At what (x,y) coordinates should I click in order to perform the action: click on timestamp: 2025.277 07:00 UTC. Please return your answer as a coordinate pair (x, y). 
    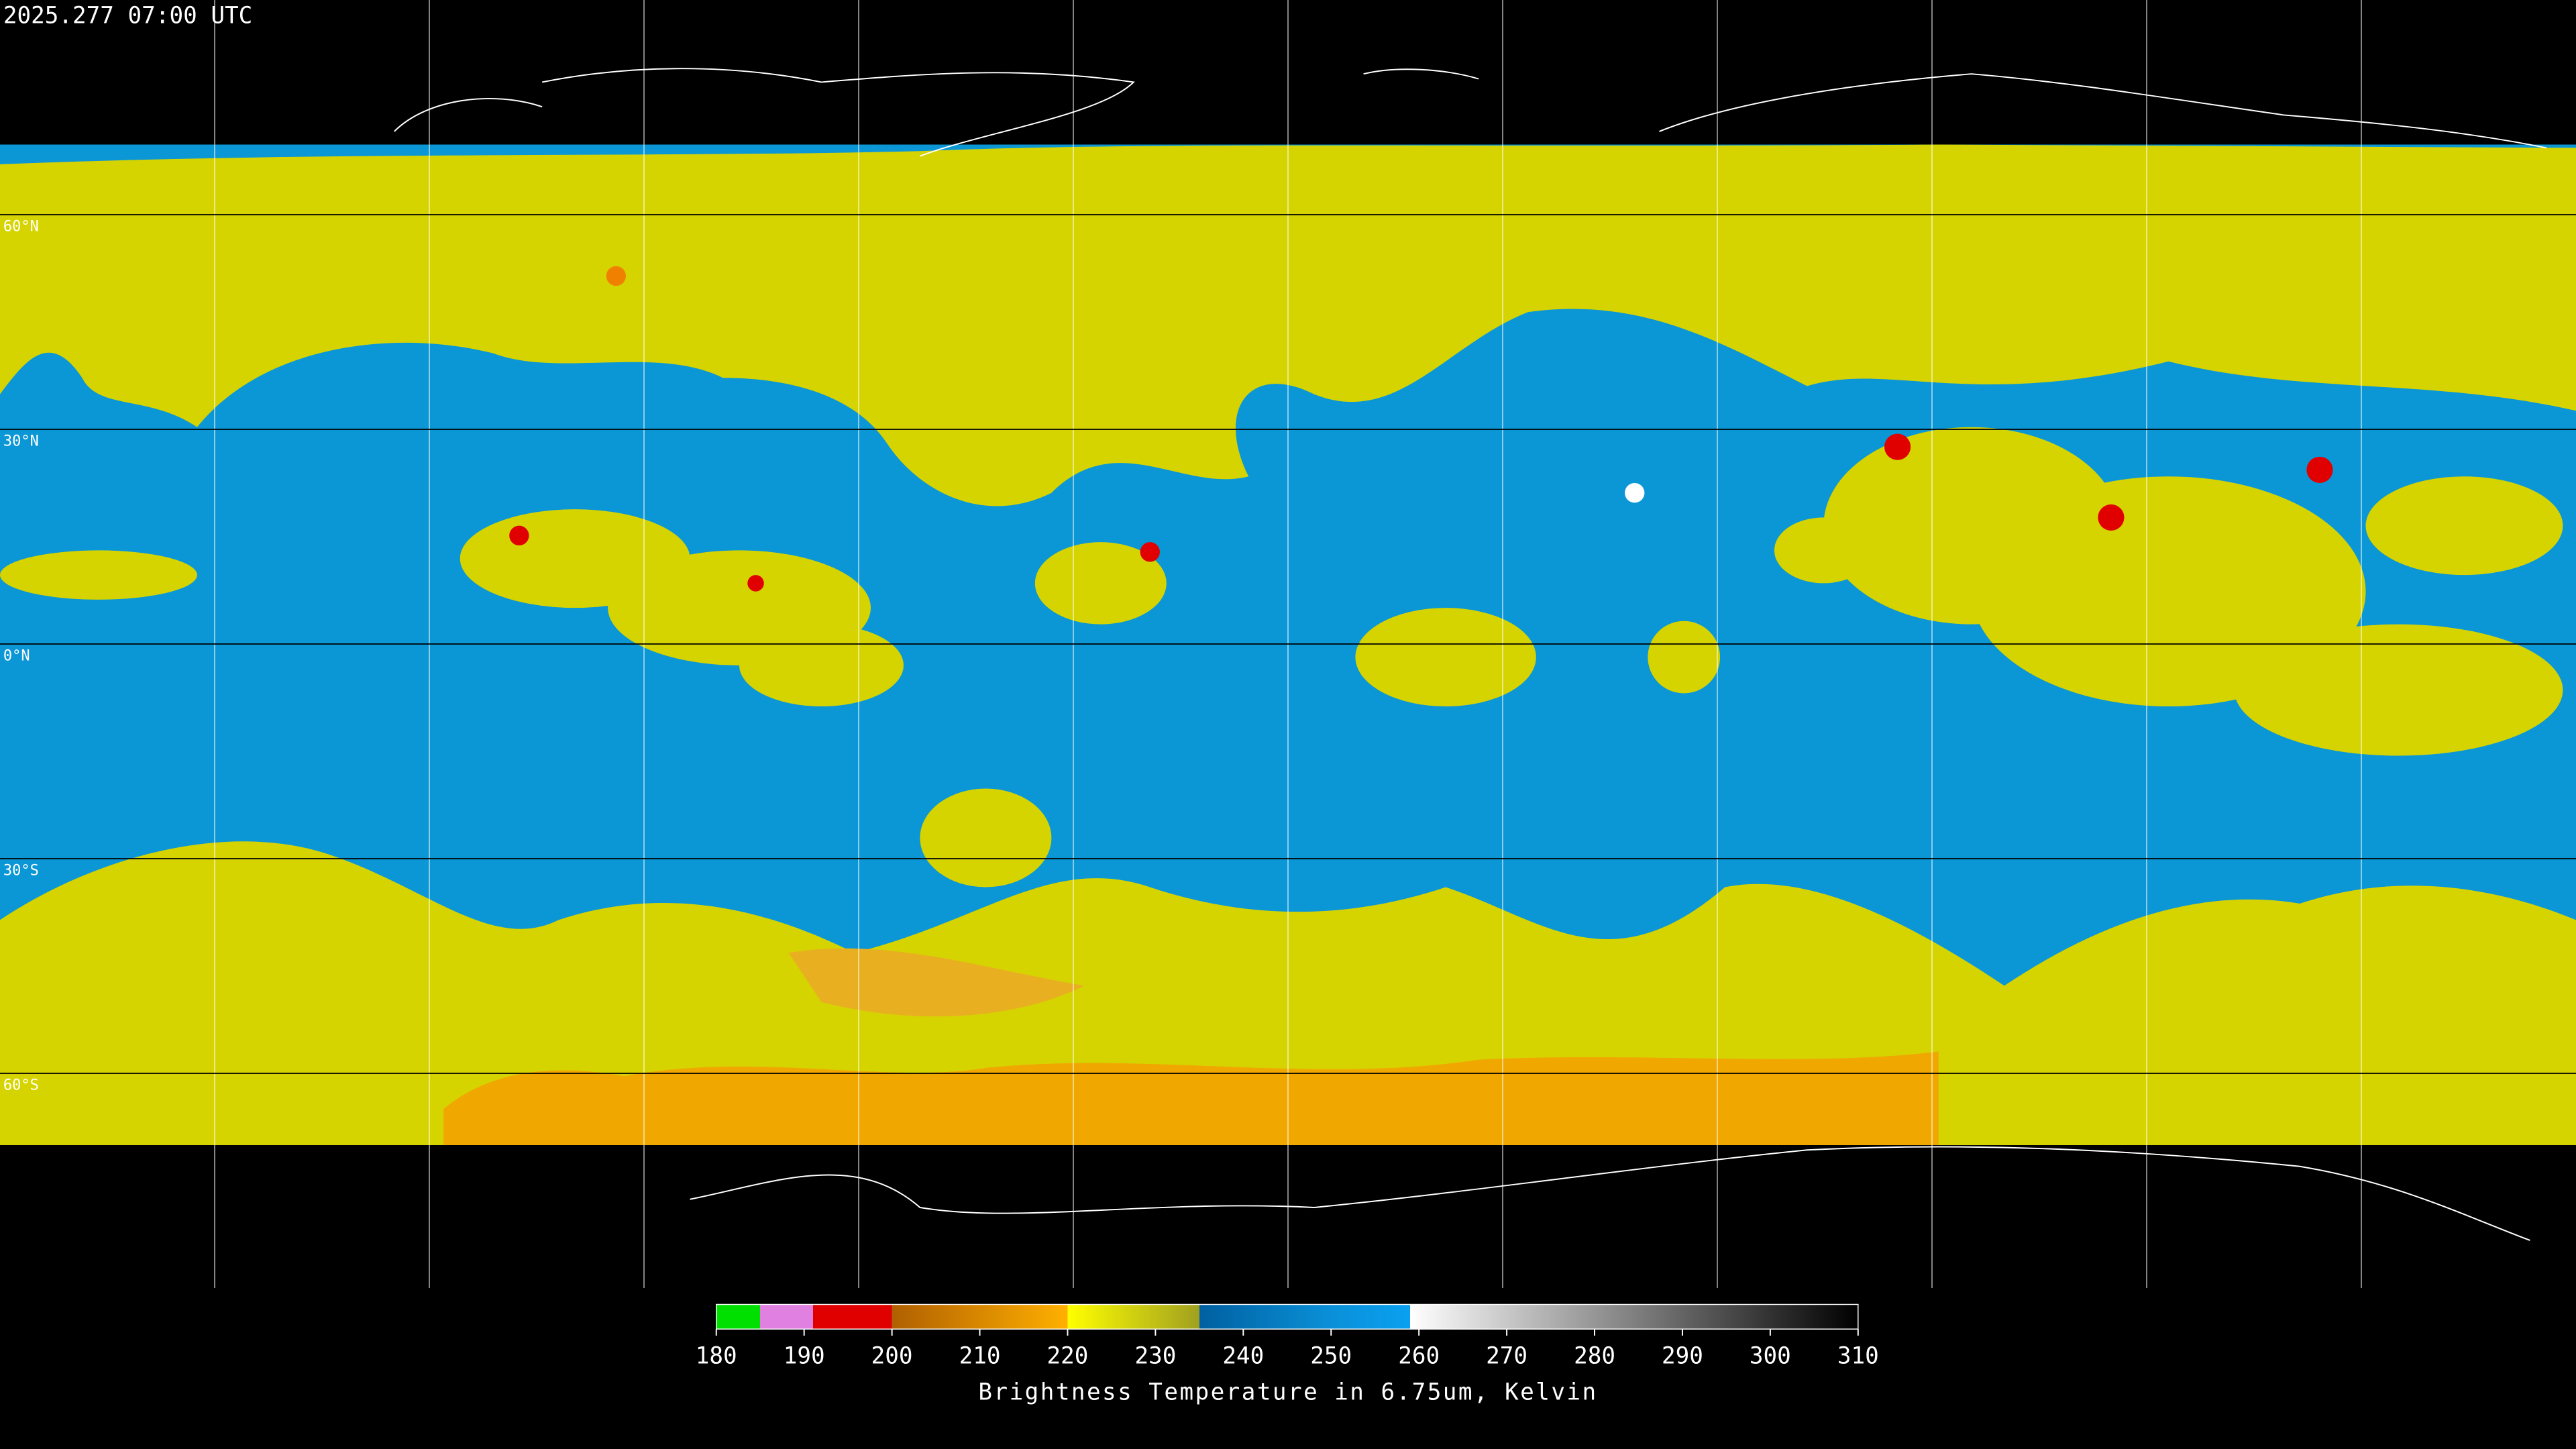
    Looking at the image, I should click on (127, 15).